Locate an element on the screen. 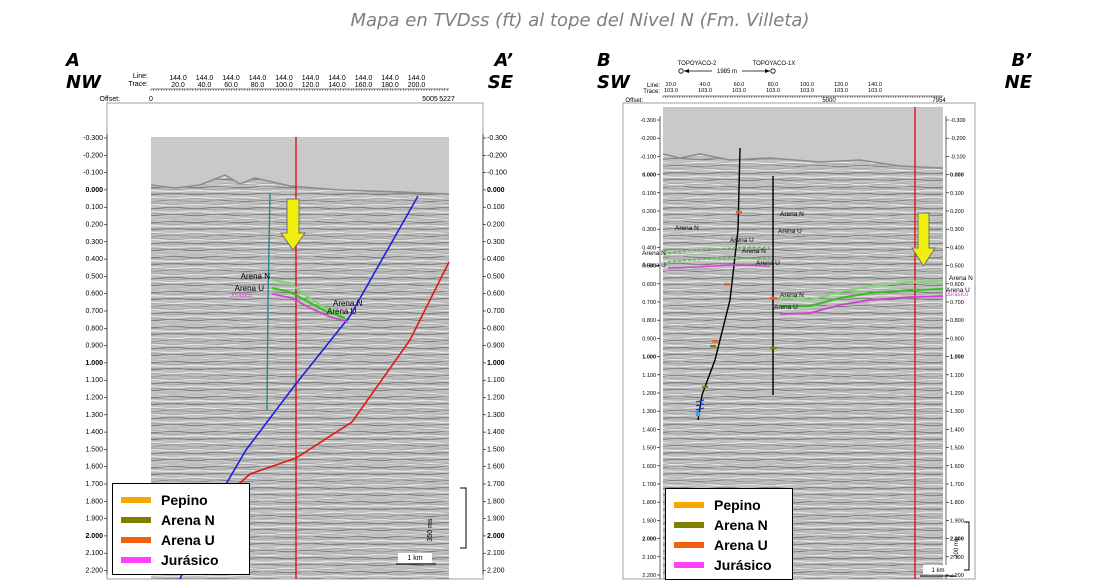  depth-tick-label: 2.000 is located at coordinates (649, 540).